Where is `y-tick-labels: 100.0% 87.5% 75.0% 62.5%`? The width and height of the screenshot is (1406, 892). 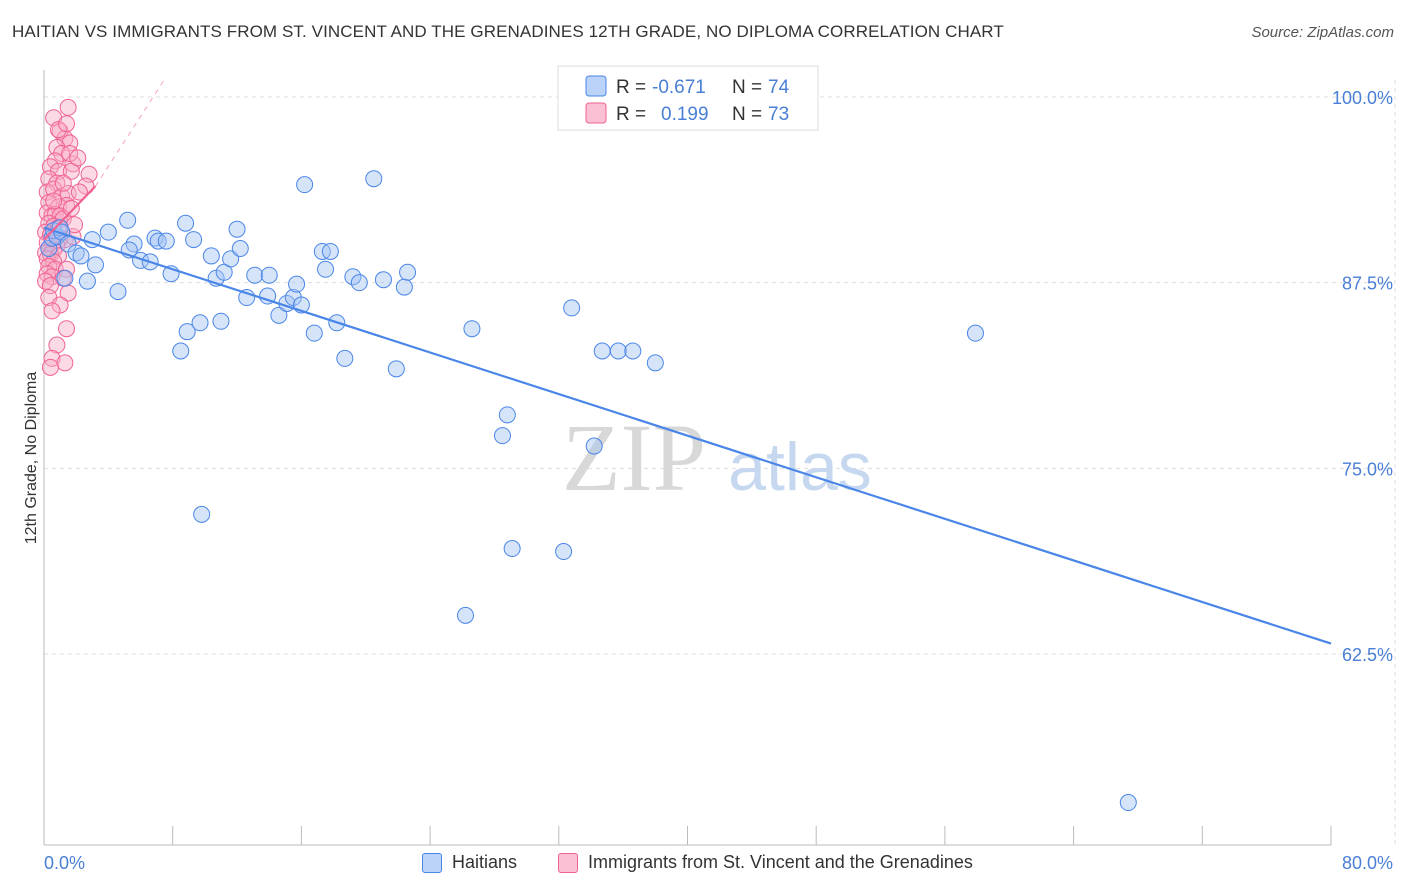 y-tick-labels: 100.0% 87.5% 75.0% 62.5% is located at coordinates (1362, 376).